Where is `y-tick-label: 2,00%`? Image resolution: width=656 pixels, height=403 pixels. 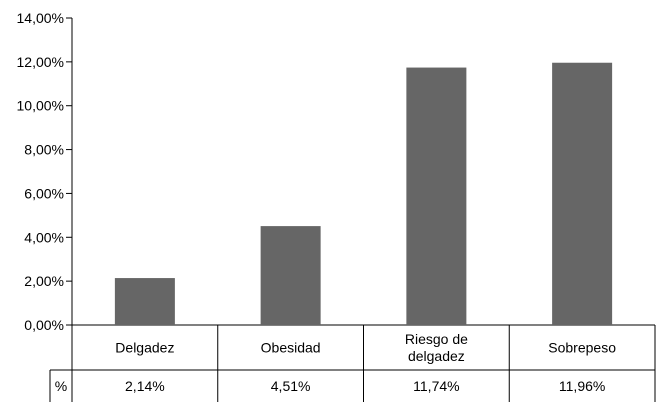
y-tick-label: 2,00% is located at coordinates (44, 281).